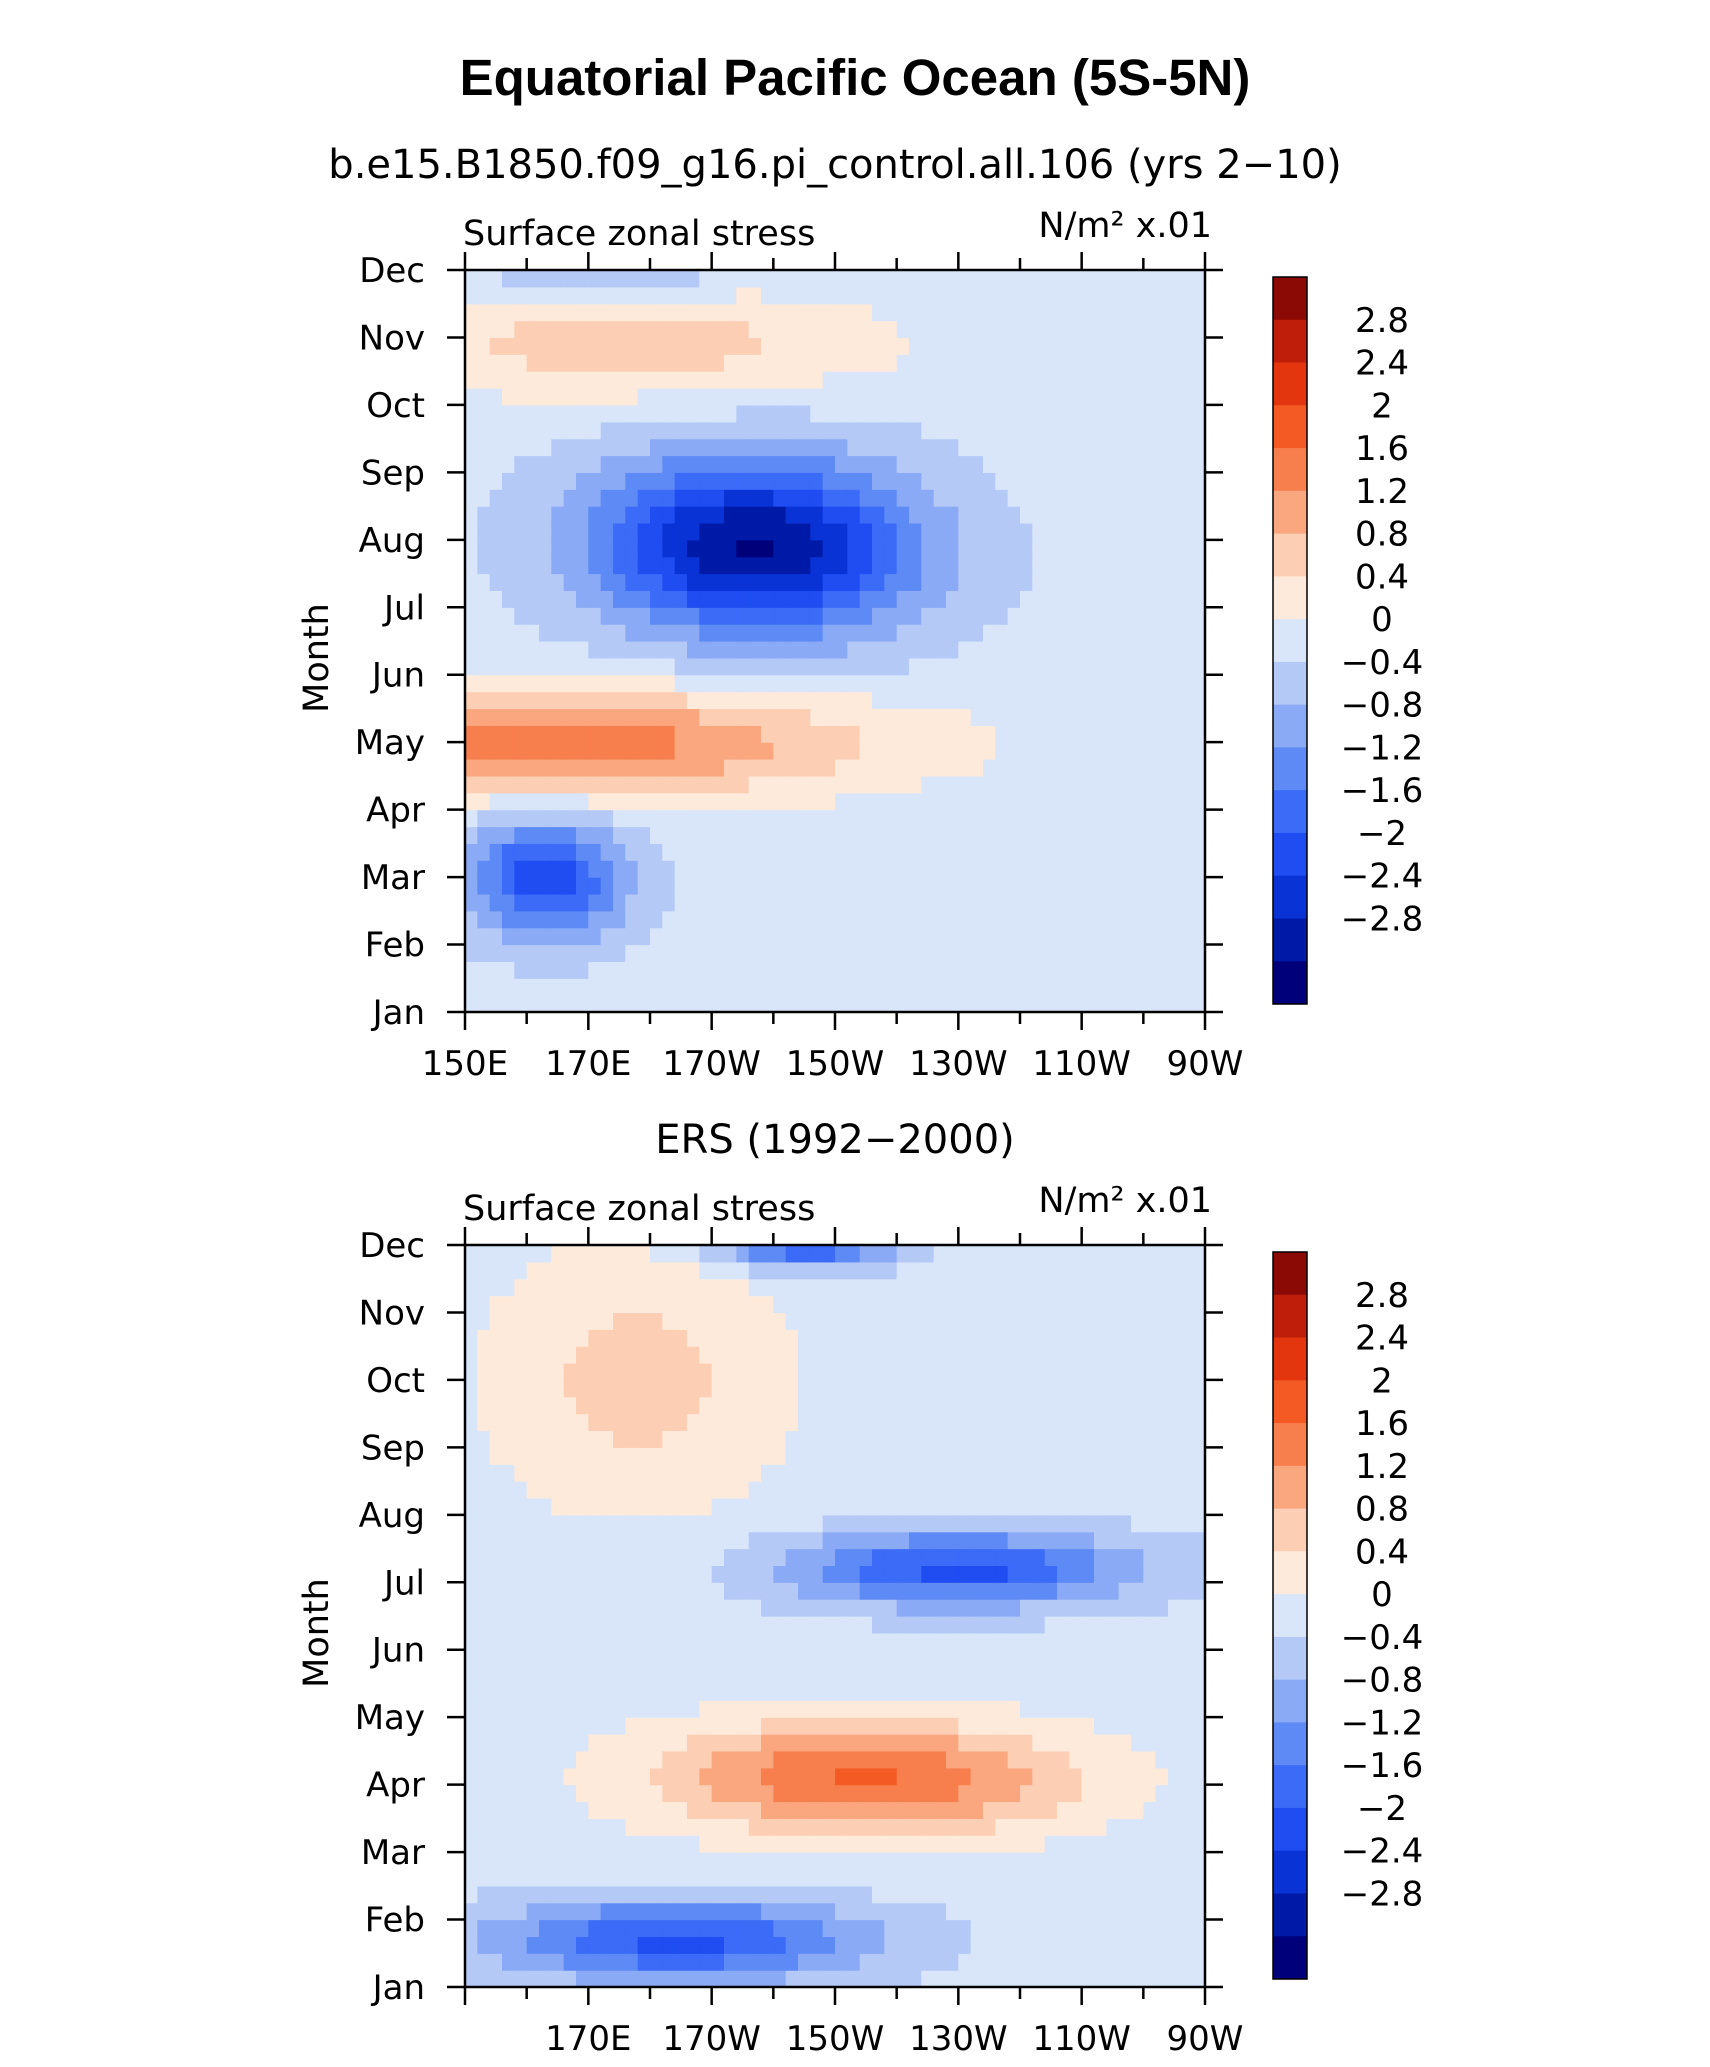 This screenshot has width=1710, height=2067. I want to click on colorbar-label: −1.2, so click(1382, 748).